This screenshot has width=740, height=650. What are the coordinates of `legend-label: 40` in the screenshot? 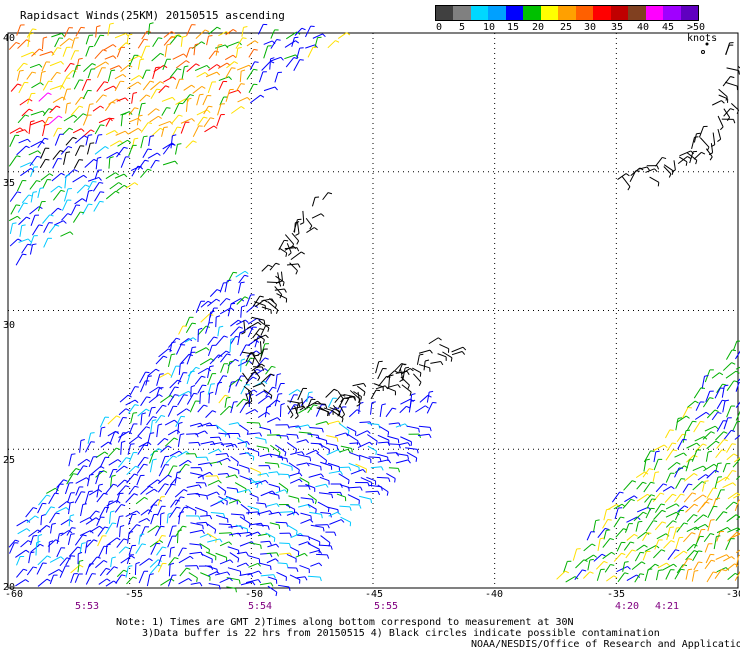 It's located at (643, 27).